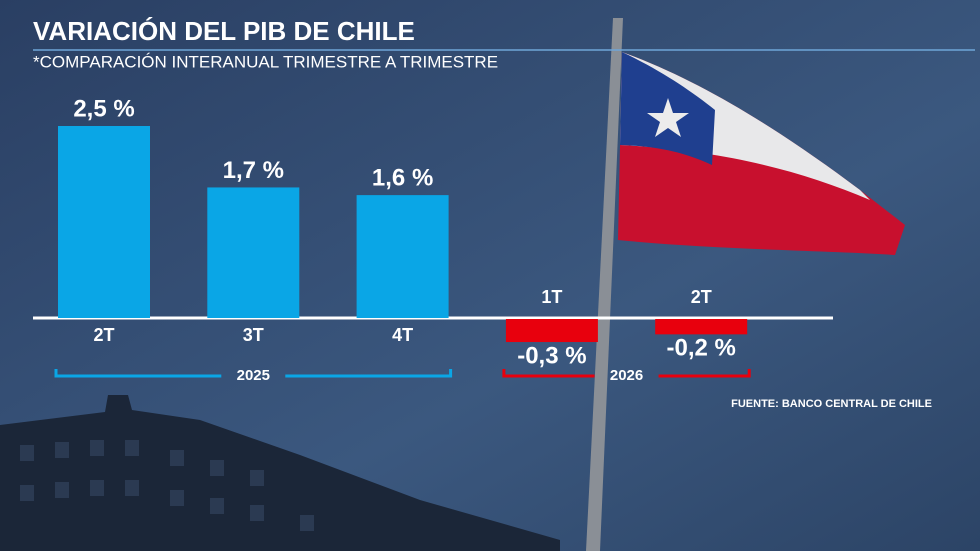 This screenshot has height=551, width=980. I want to click on flag-pole, so click(604, 284).